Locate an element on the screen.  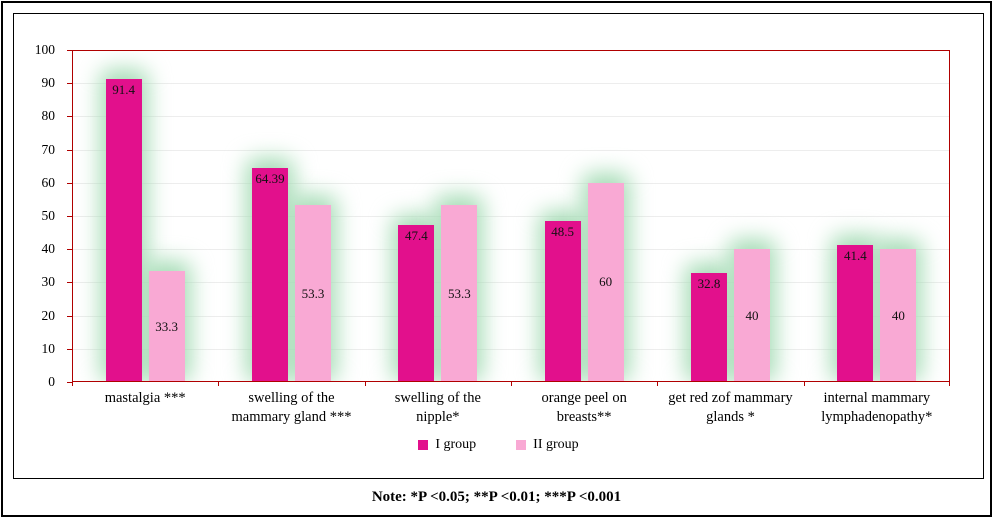
category-label: mastalgia *** is located at coordinates (145, 398).